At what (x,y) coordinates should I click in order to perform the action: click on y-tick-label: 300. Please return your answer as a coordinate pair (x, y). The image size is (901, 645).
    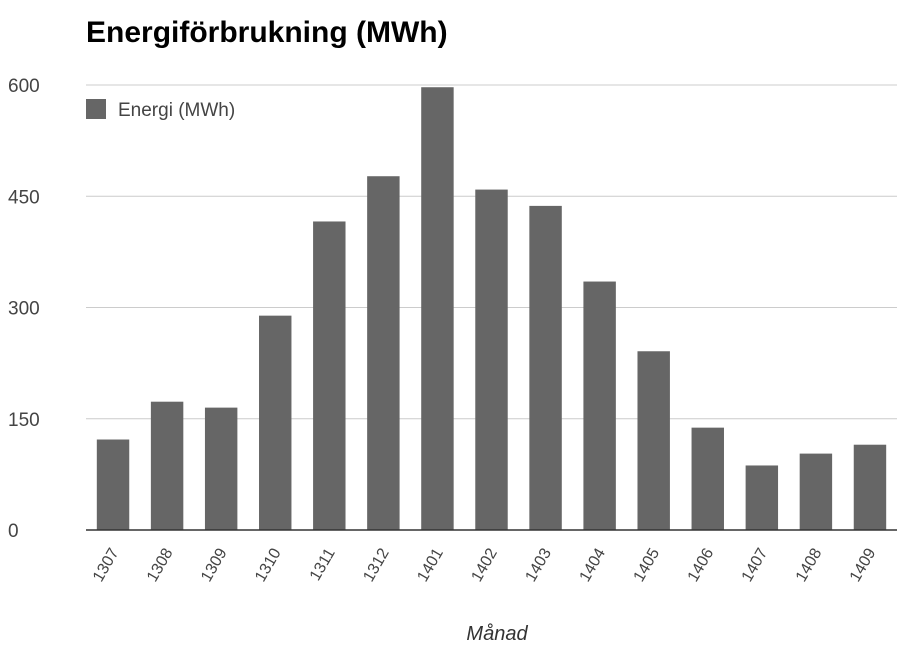
    Looking at the image, I should click on (24, 309).